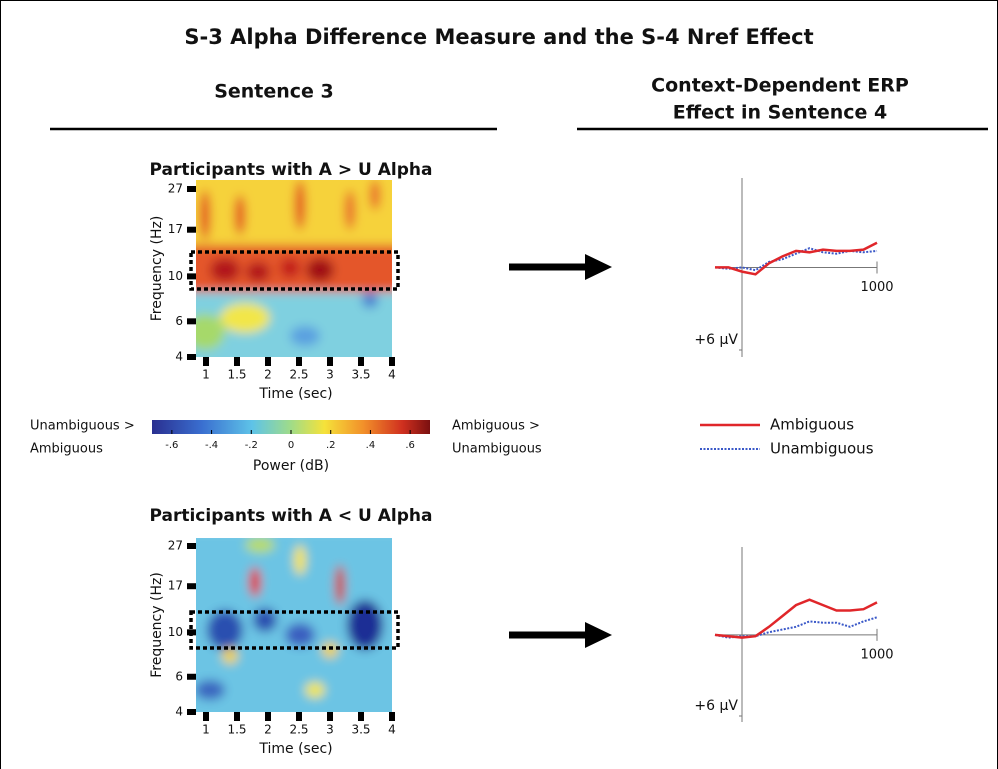  I want to click on colorbar-tick-label: .2, so click(331, 445).